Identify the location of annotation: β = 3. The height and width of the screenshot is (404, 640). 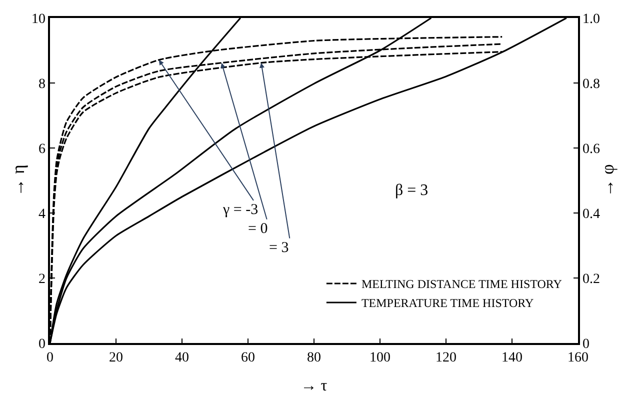
(411, 190).